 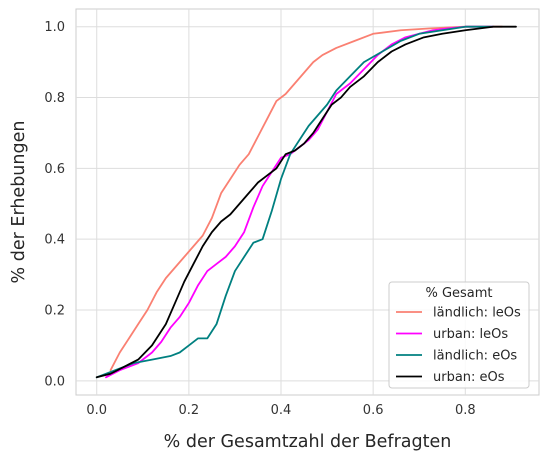 I want to click on legend-box, so click(x=459, y=335).